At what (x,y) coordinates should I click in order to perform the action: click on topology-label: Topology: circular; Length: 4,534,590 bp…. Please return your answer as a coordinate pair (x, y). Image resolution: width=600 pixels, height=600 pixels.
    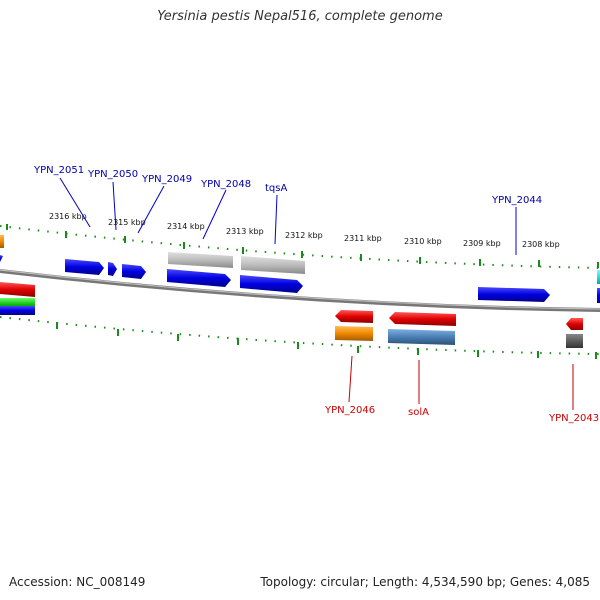
    Looking at the image, I should click on (425, 582).